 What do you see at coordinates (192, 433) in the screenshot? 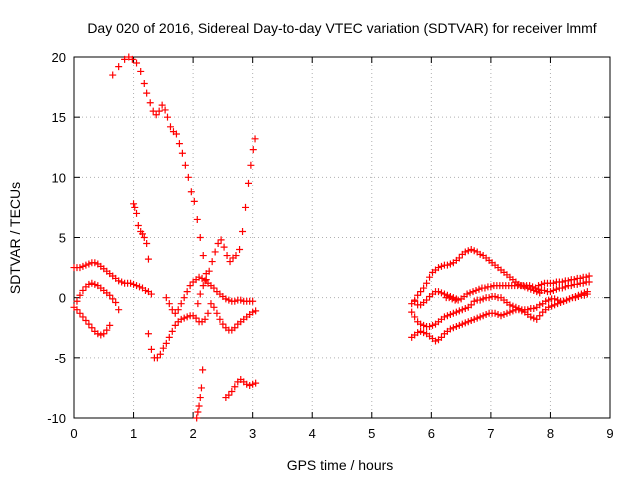
I see `x-tick-label: 2` at bounding box center [192, 433].